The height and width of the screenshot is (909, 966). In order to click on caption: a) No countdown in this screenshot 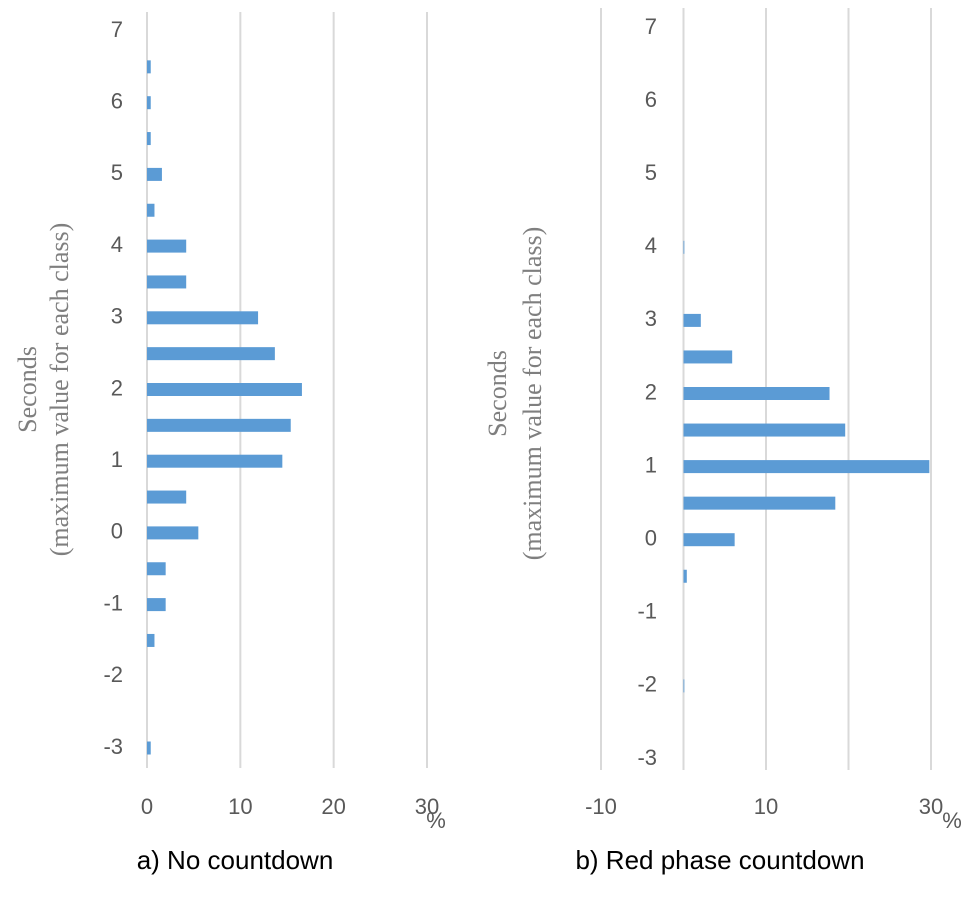, I will do `click(235, 860)`.